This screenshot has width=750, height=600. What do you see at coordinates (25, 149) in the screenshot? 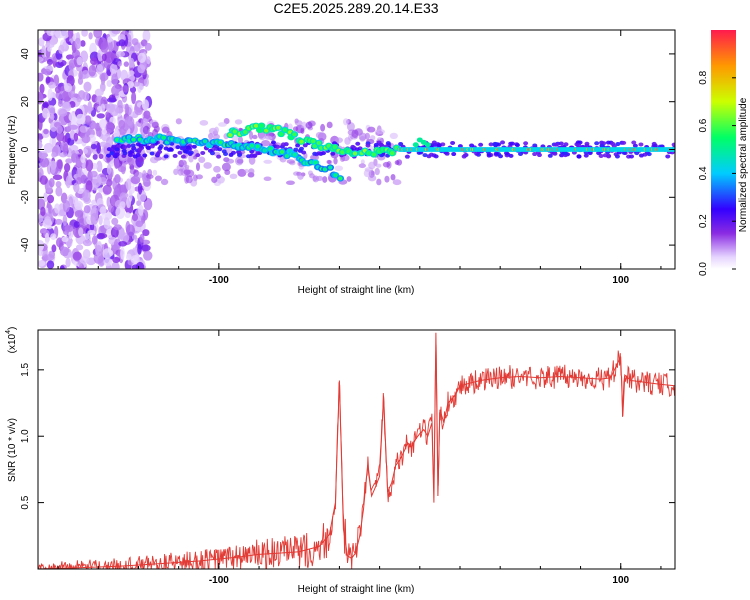
I see `y-tick-label: 0` at bounding box center [25, 149].